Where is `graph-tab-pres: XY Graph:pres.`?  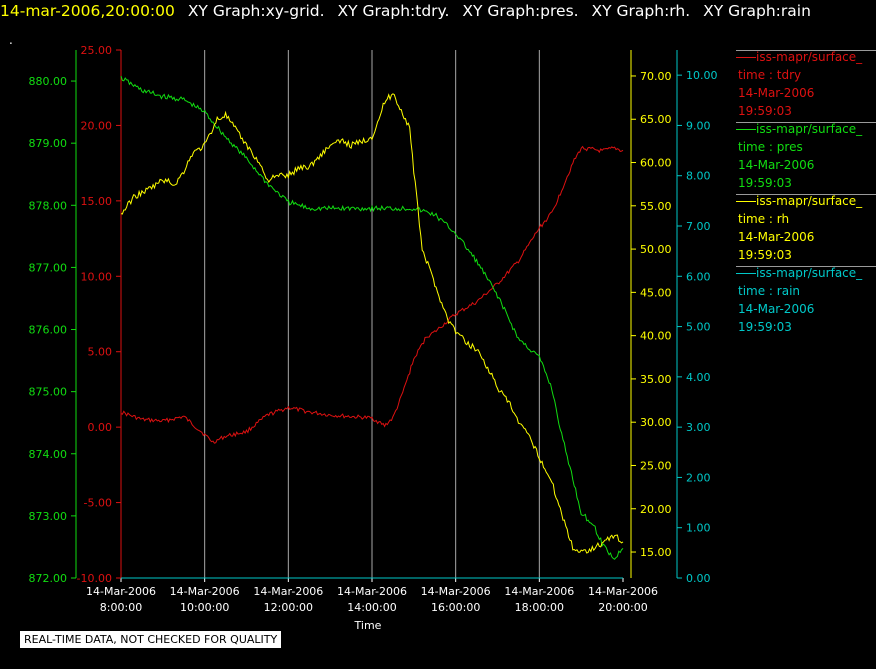
graph-tab-pres: XY Graph:pres. is located at coordinates (520, 11).